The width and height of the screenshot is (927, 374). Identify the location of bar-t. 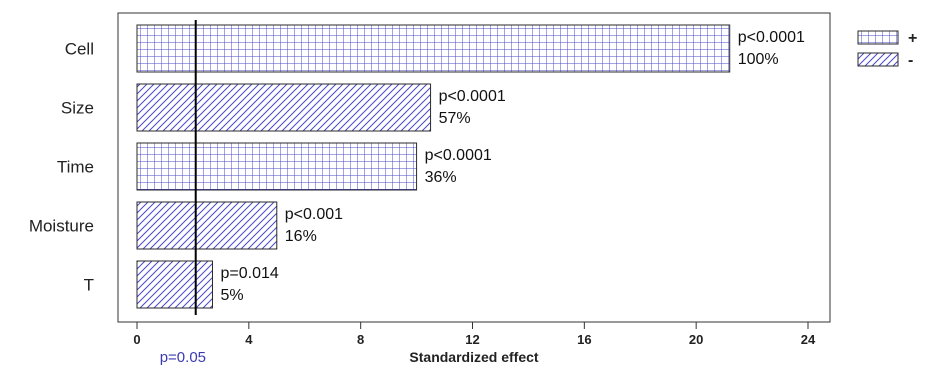
(174, 284).